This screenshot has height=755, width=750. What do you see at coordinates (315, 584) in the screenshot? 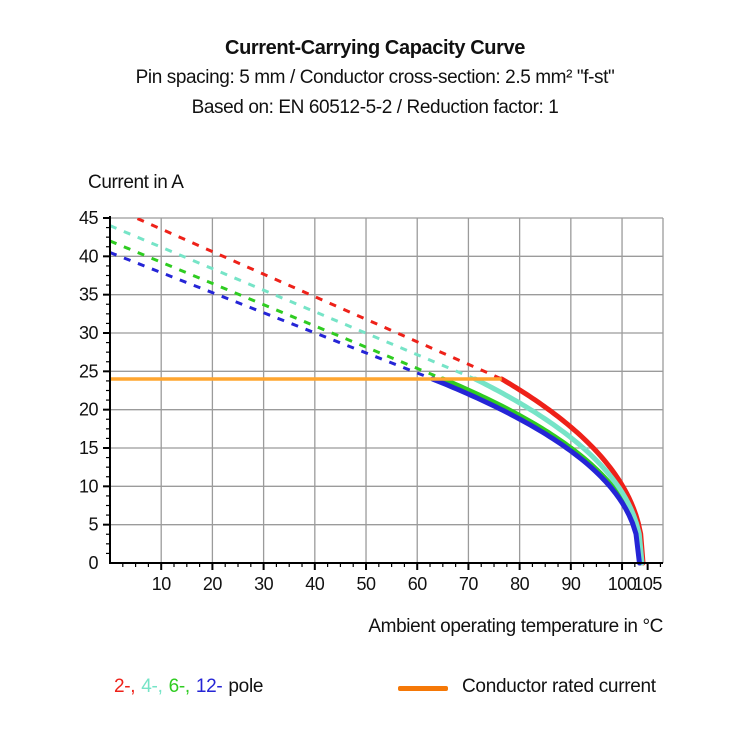
I see `x-tick-label: 40` at bounding box center [315, 584].